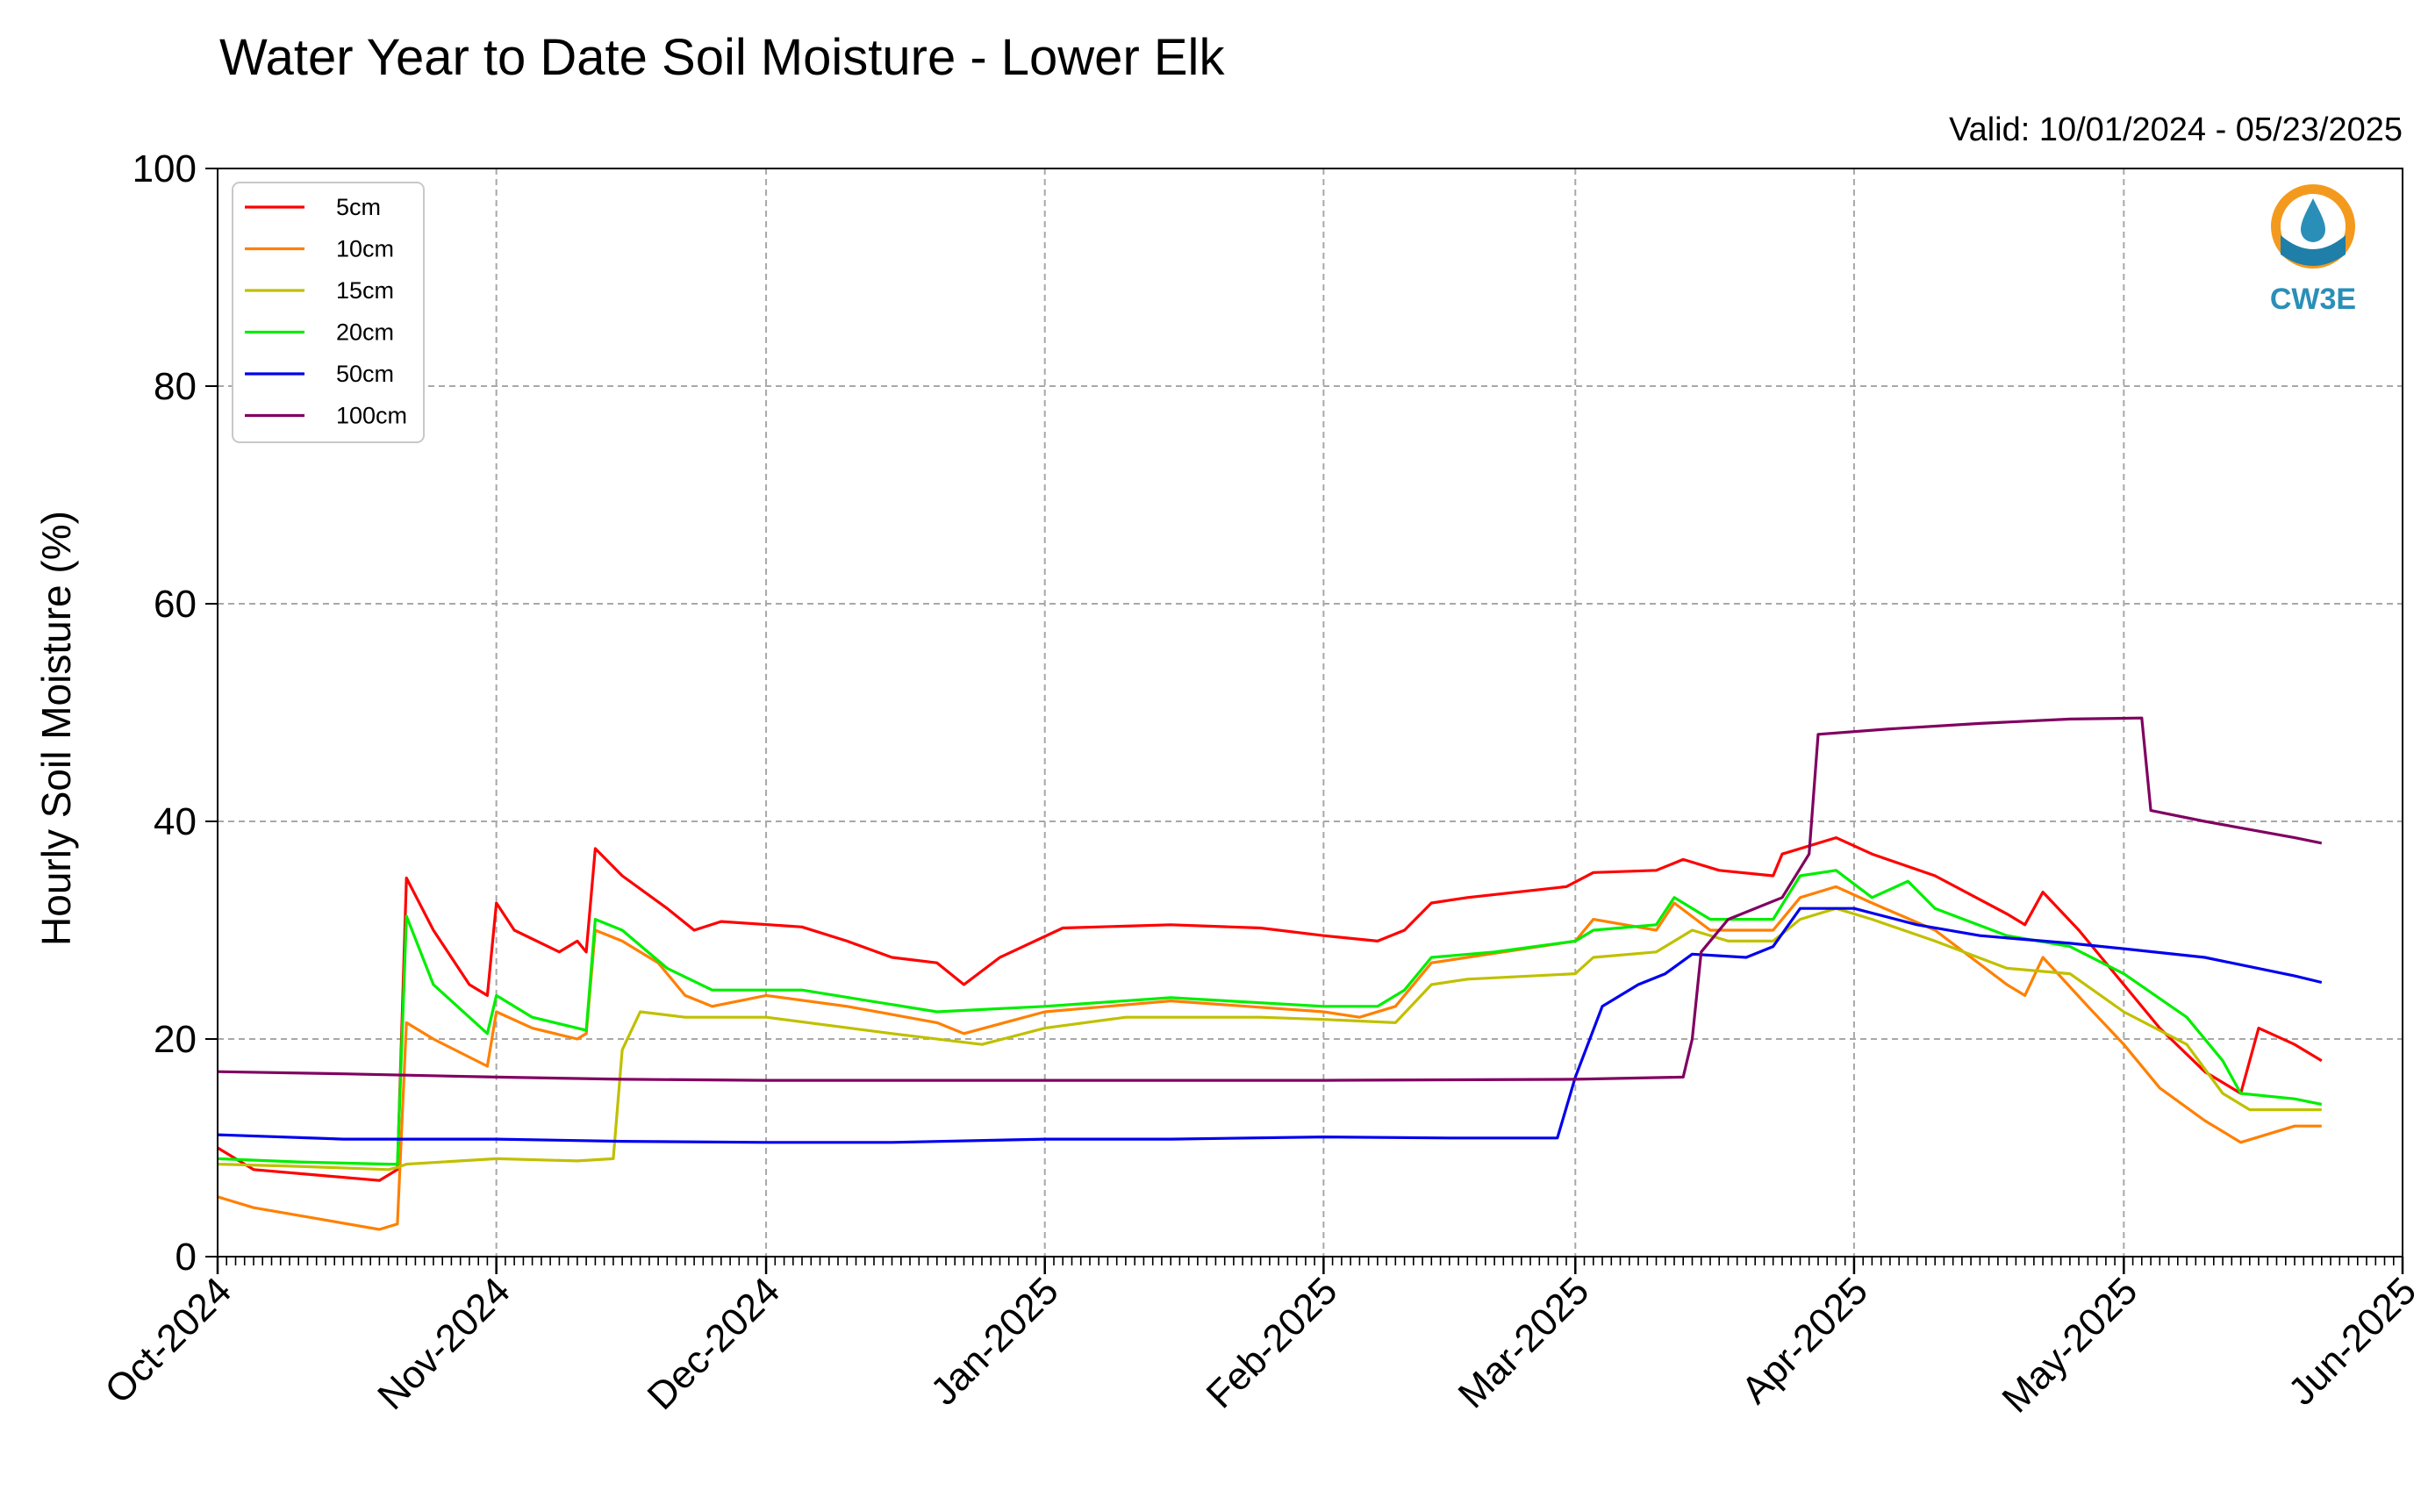  What do you see at coordinates (175, 1039) in the screenshot?
I see `y-tick-label: 20` at bounding box center [175, 1039].